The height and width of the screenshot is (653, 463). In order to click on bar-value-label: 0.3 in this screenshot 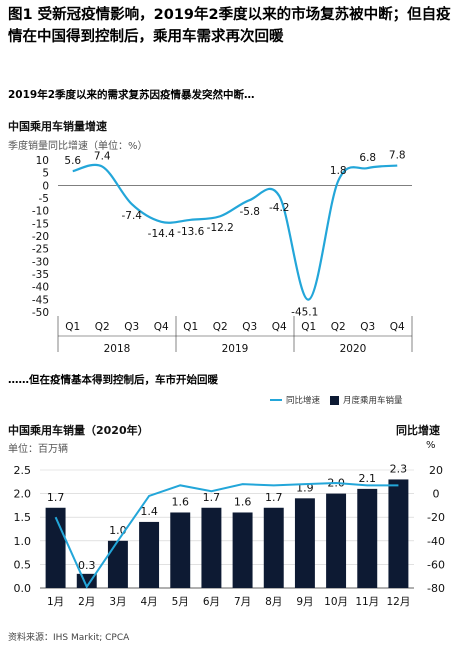, I will do `click(87, 565)`.